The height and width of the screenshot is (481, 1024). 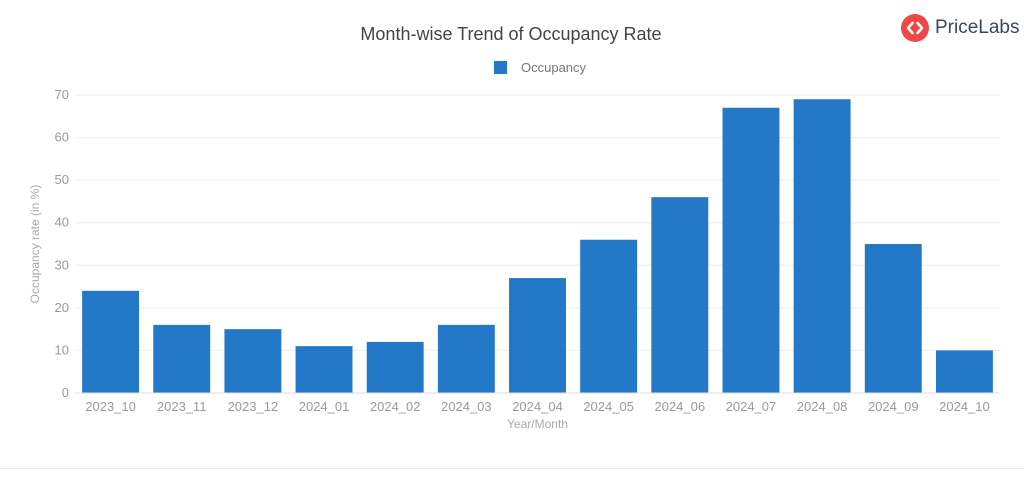 I want to click on x-tick-label: 2024_04, so click(x=537, y=406).